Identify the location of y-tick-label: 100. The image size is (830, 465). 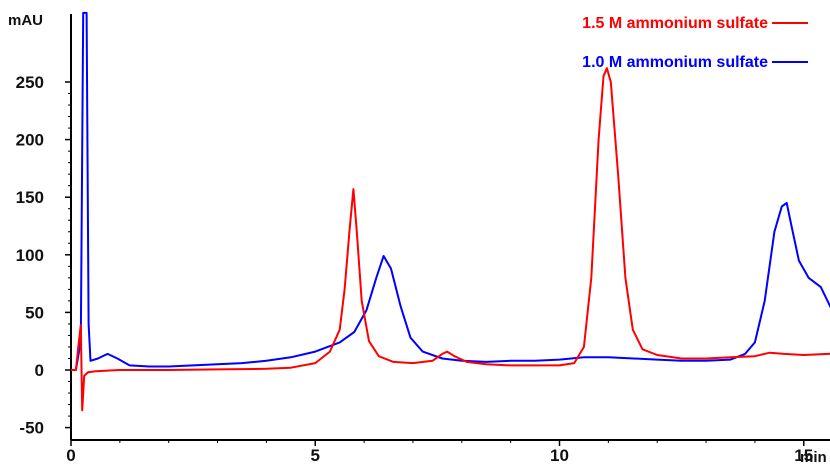
(30, 255).